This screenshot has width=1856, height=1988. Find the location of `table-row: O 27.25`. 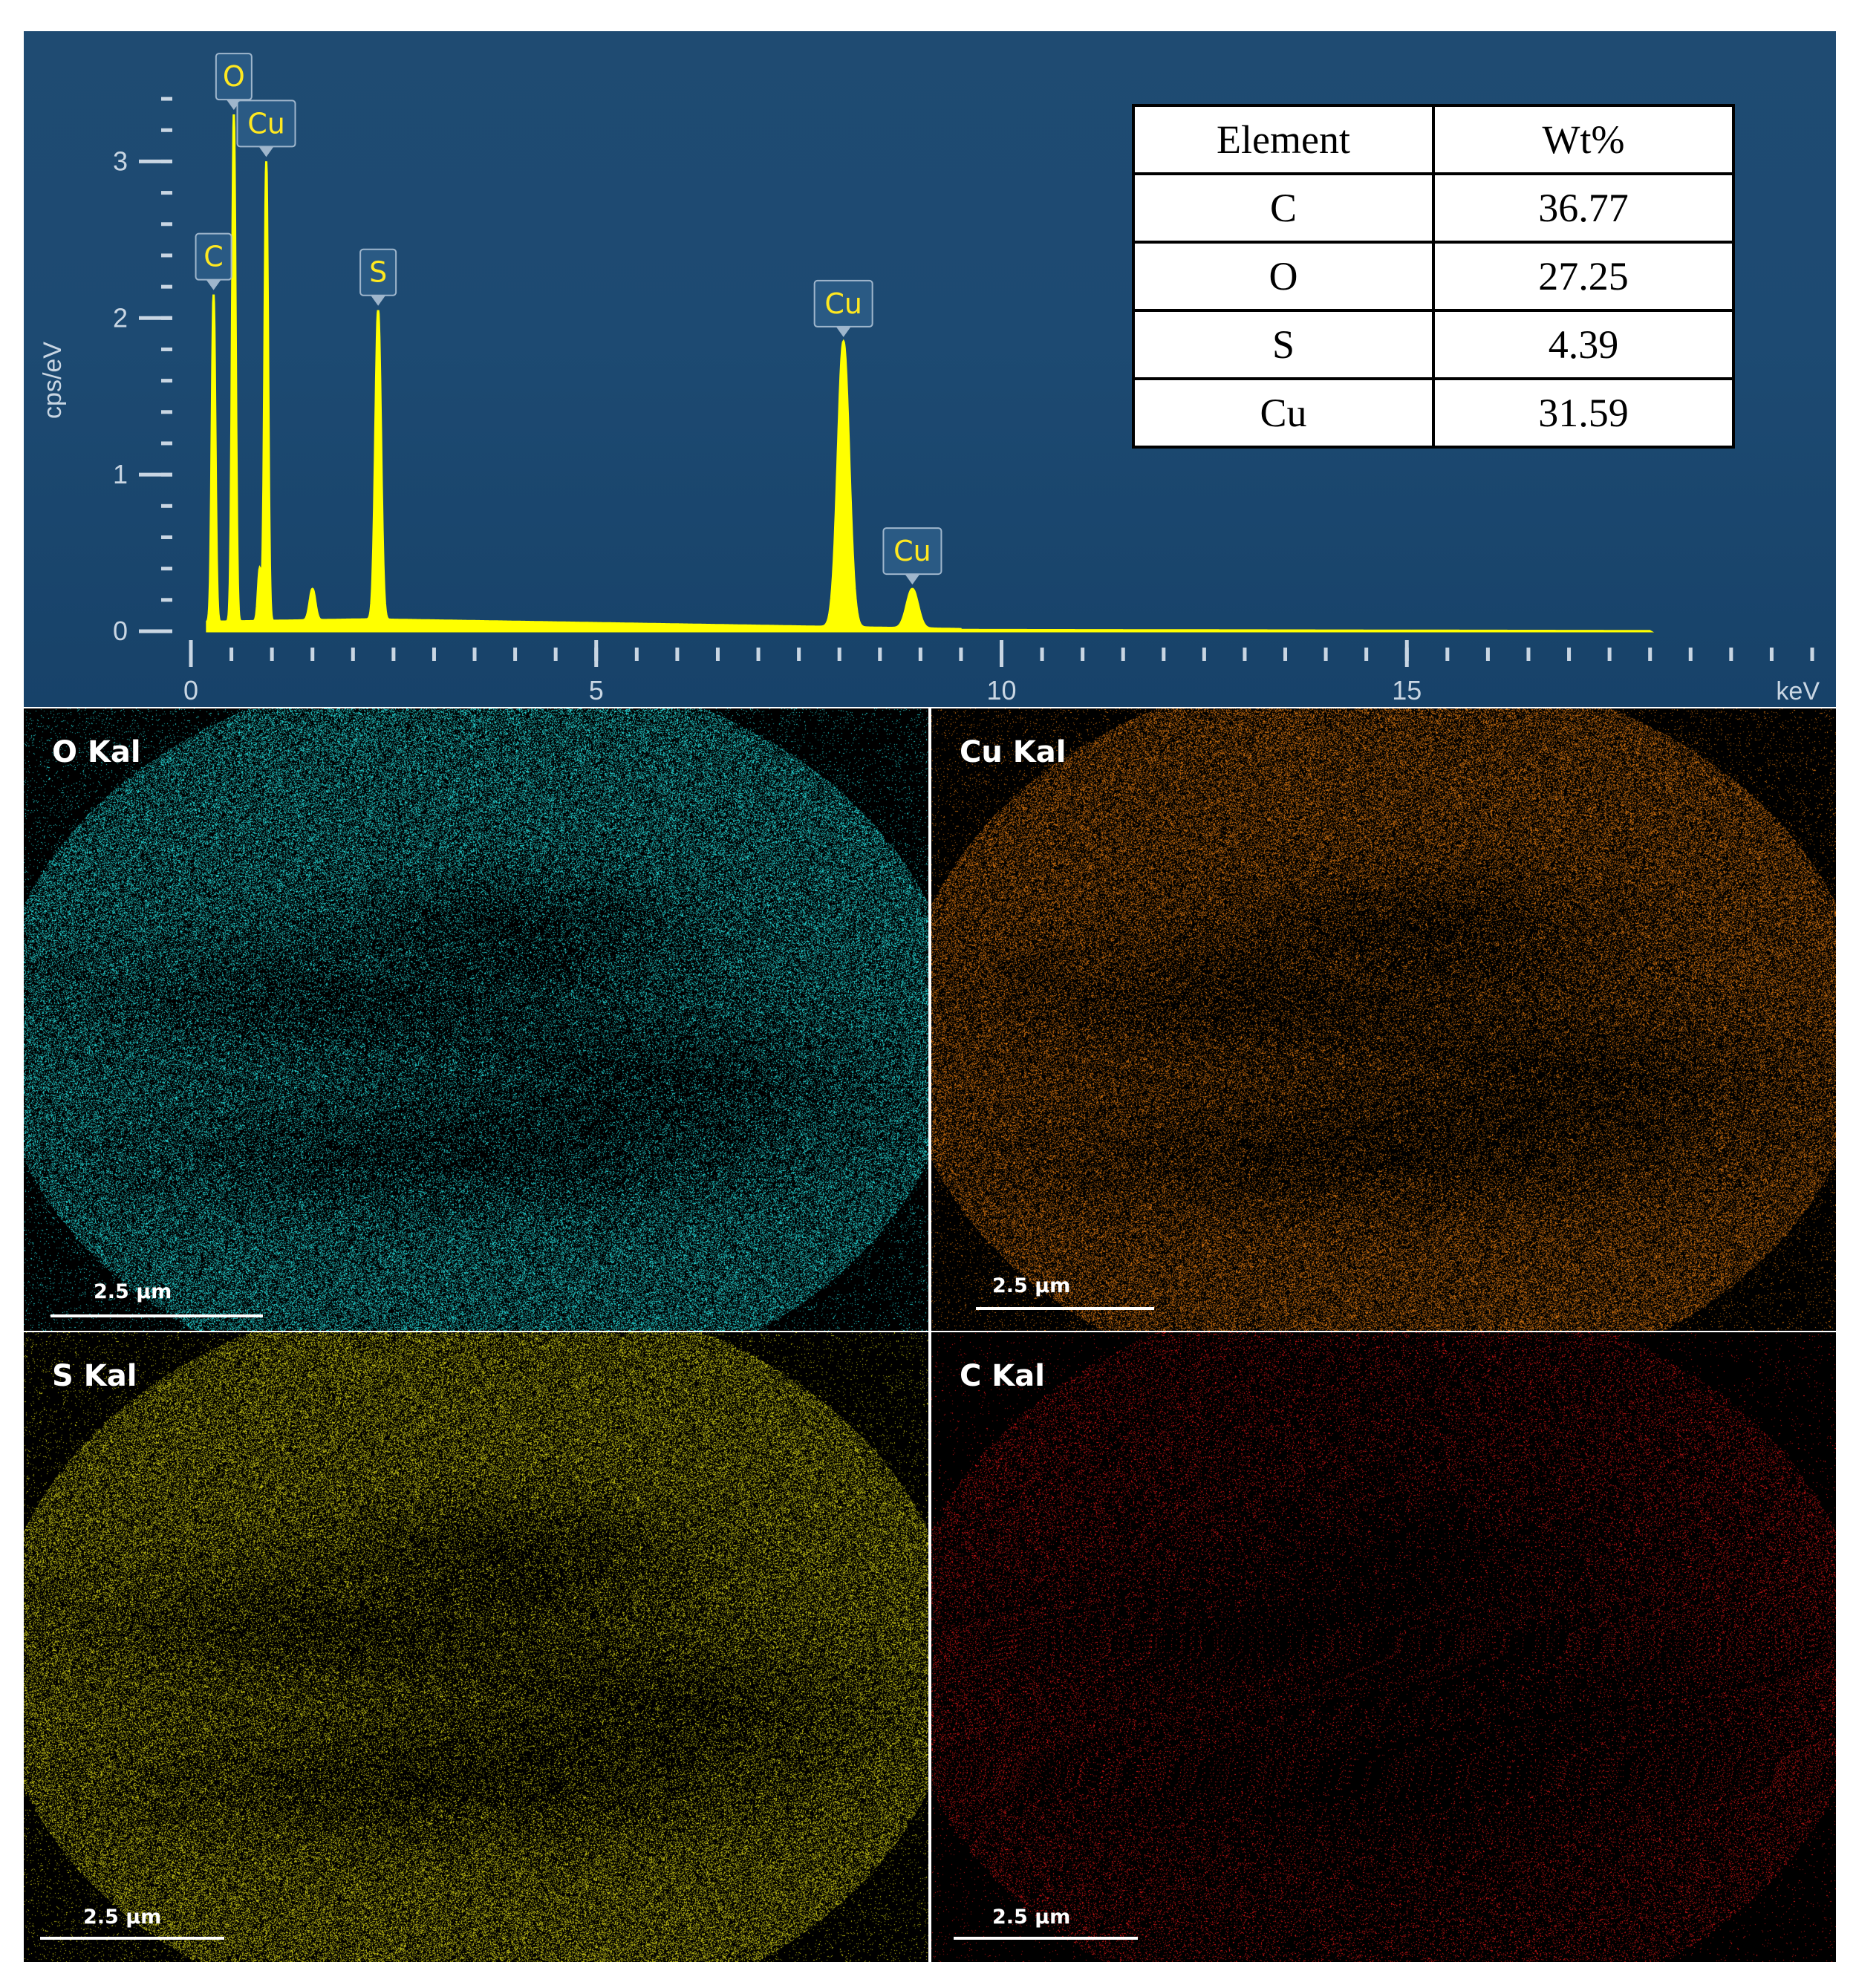

table-row: O 27.25 is located at coordinates (1433, 276).